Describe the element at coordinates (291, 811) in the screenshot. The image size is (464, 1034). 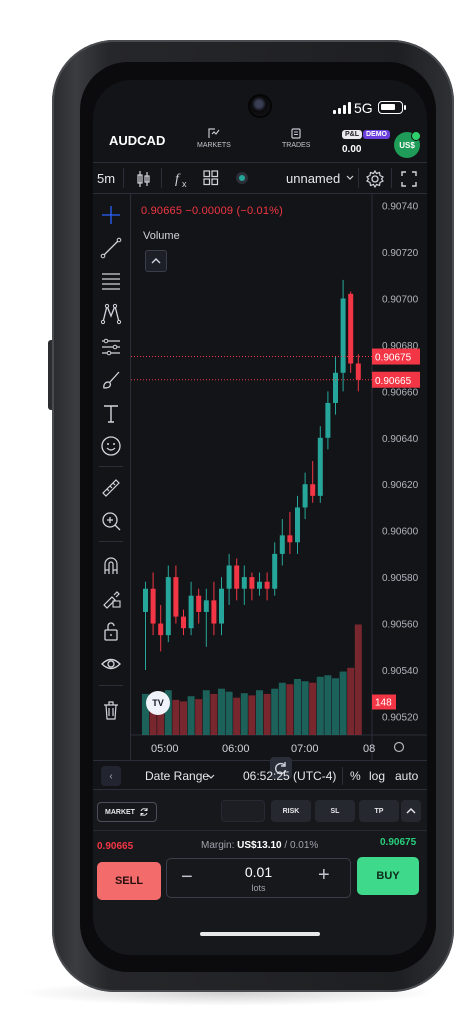
I see `risk-button: RISK` at that location.